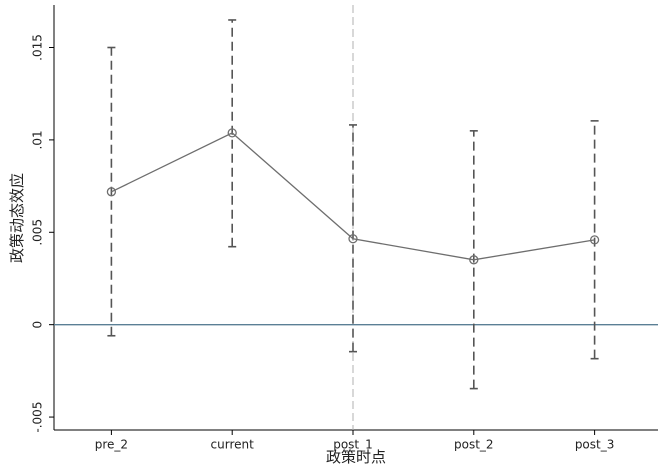 The height and width of the screenshot is (475, 666). What do you see at coordinates (38, 139) in the screenshot?
I see `y-tick-label: .01` at bounding box center [38, 139].